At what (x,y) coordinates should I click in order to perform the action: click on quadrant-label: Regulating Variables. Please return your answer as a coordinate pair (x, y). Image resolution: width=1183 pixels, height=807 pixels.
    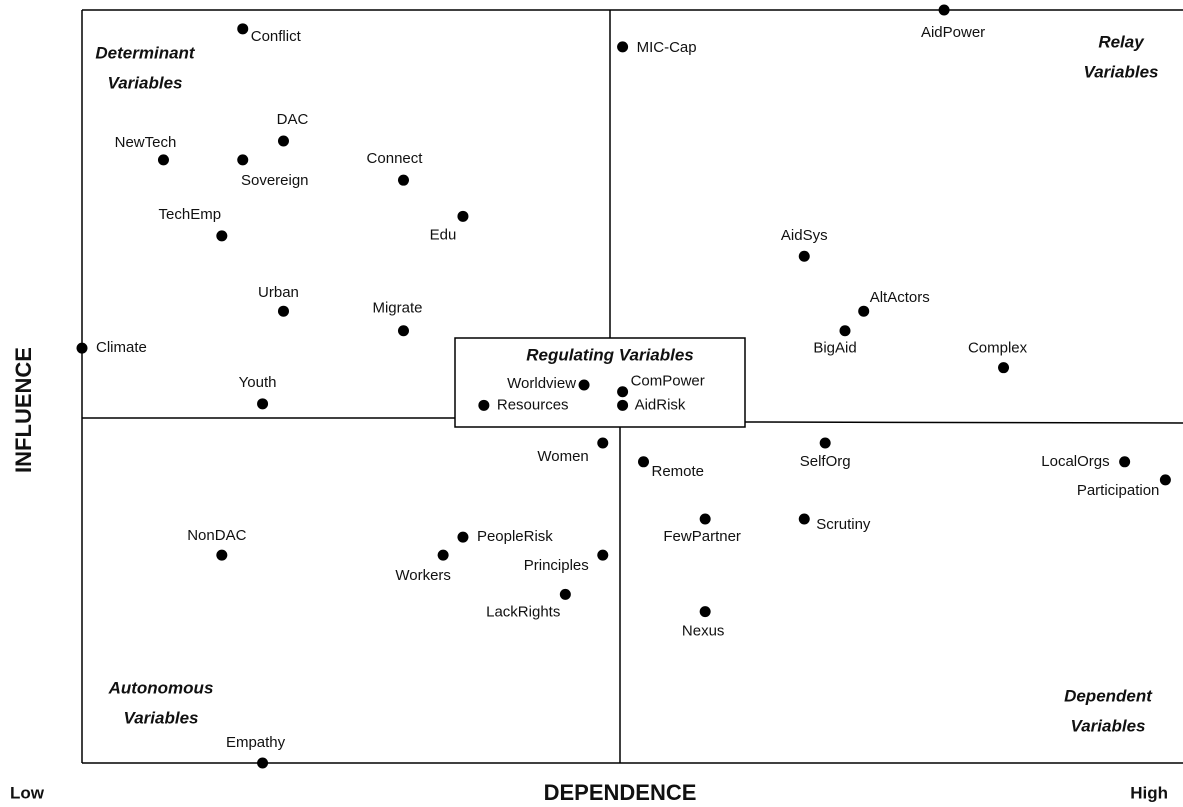
    Looking at the image, I should click on (610, 354).